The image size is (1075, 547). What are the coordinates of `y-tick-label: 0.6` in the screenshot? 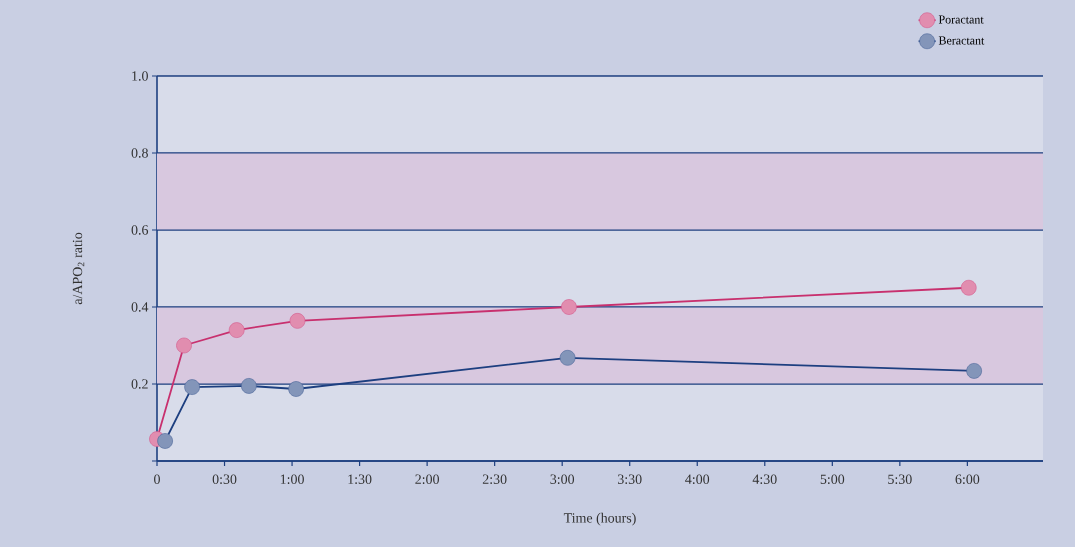 It's located at (140, 230).